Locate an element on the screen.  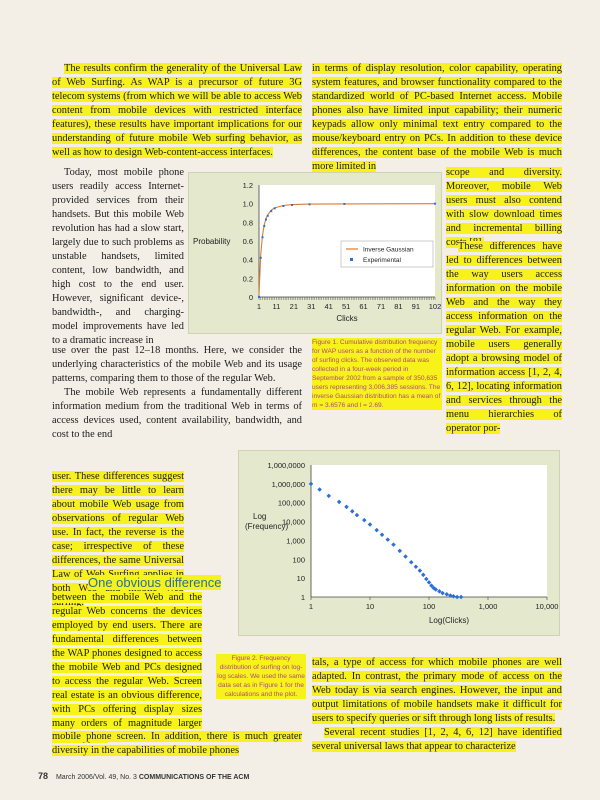
x-tick-label: 10 is located at coordinates (370, 606).